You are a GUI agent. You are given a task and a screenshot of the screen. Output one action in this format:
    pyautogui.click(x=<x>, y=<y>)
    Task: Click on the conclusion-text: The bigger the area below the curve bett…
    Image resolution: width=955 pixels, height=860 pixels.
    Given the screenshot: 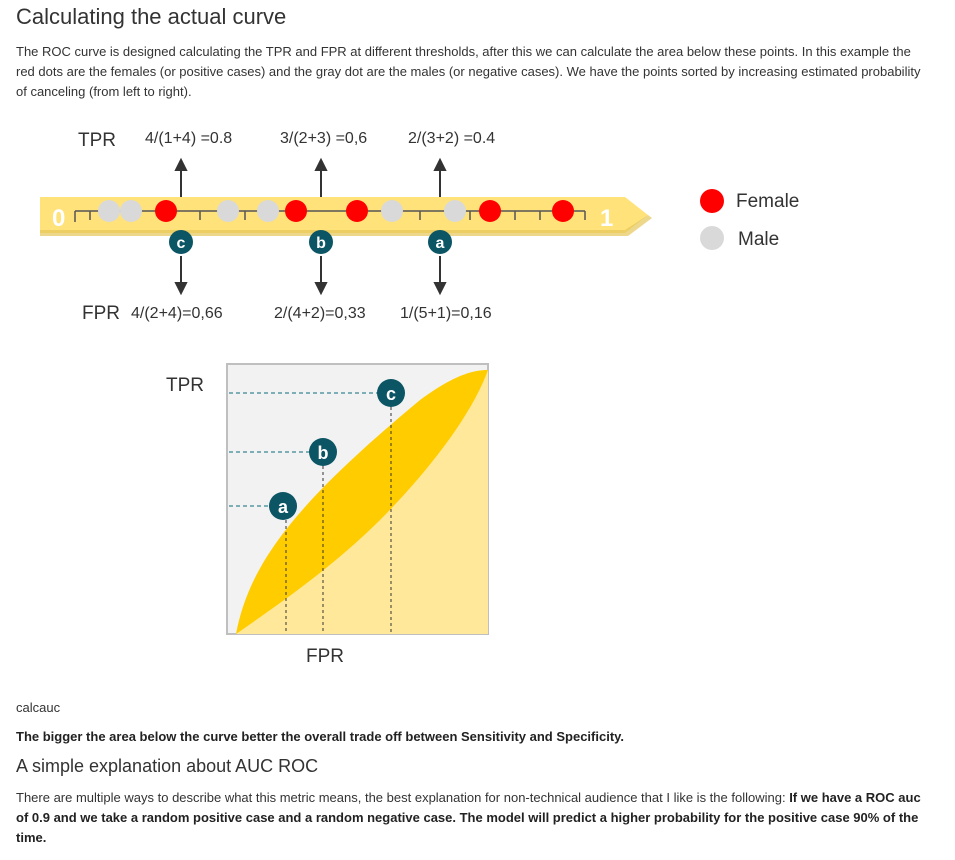 What is the action you would take?
    pyautogui.click(x=320, y=736)
    